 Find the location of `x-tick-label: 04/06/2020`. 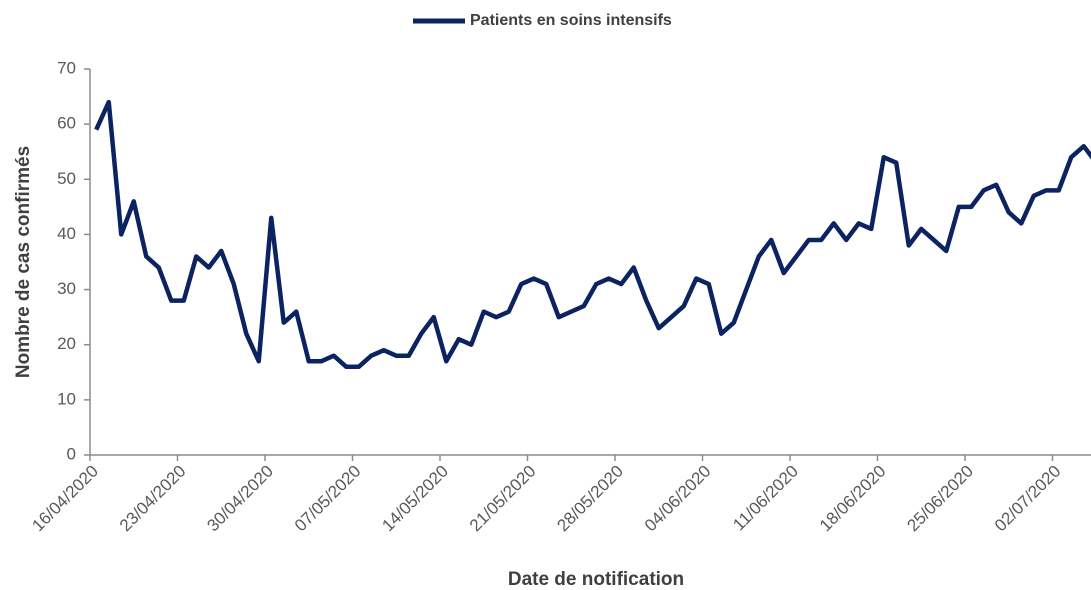

x-tick-label: 04/06/2020 is located at coordinates (678, 499).